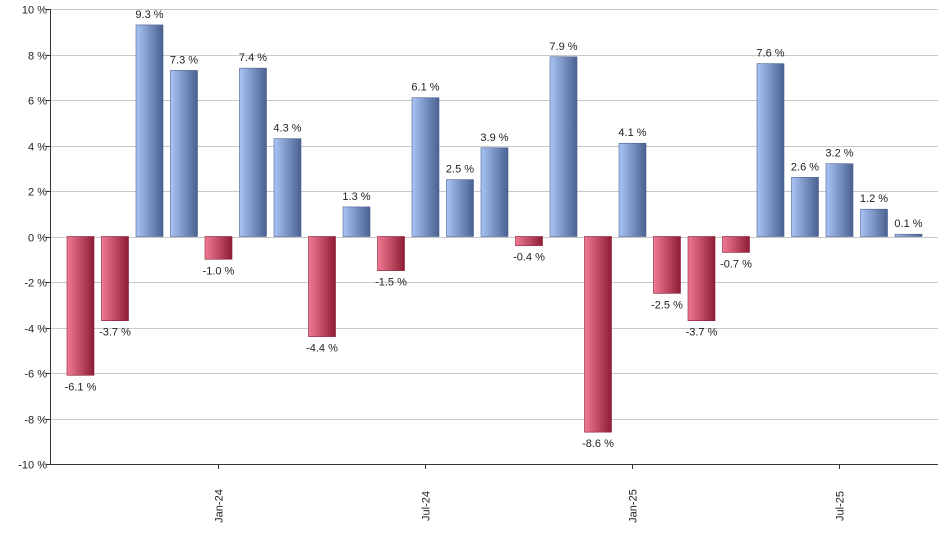 The height and width of the screenshot is (550, 940). I want to click on data-label: 7.3 %, so click(184, 60).